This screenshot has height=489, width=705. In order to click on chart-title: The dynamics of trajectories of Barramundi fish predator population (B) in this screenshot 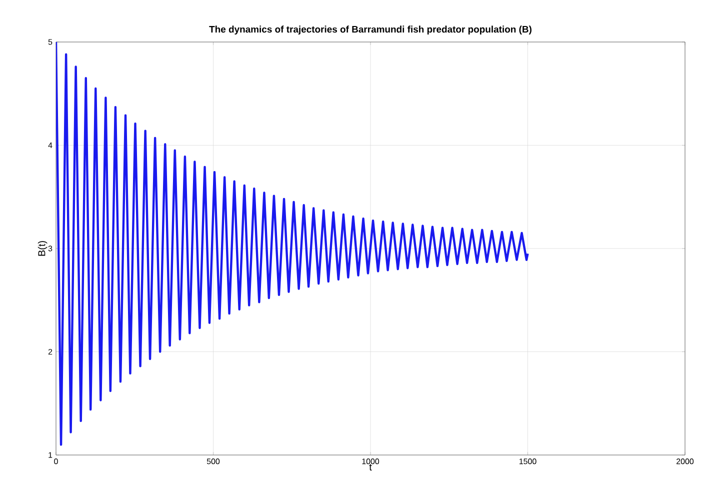, I will do `click(370, 30)`.